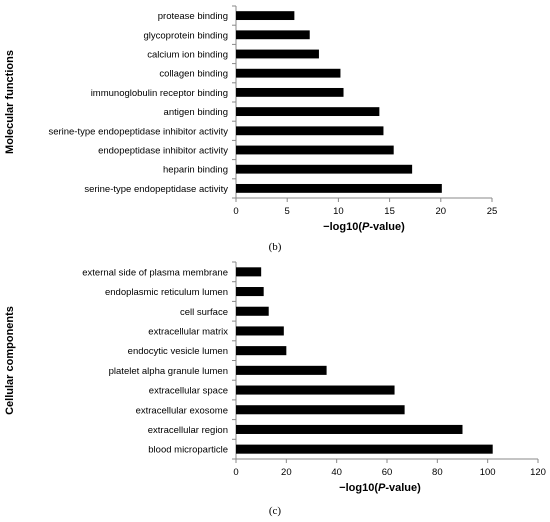 The image size is (550, 522). Describe the element at coordinates (488, 472) in the screenshot. I see `x-tick-label: 100` at that location.